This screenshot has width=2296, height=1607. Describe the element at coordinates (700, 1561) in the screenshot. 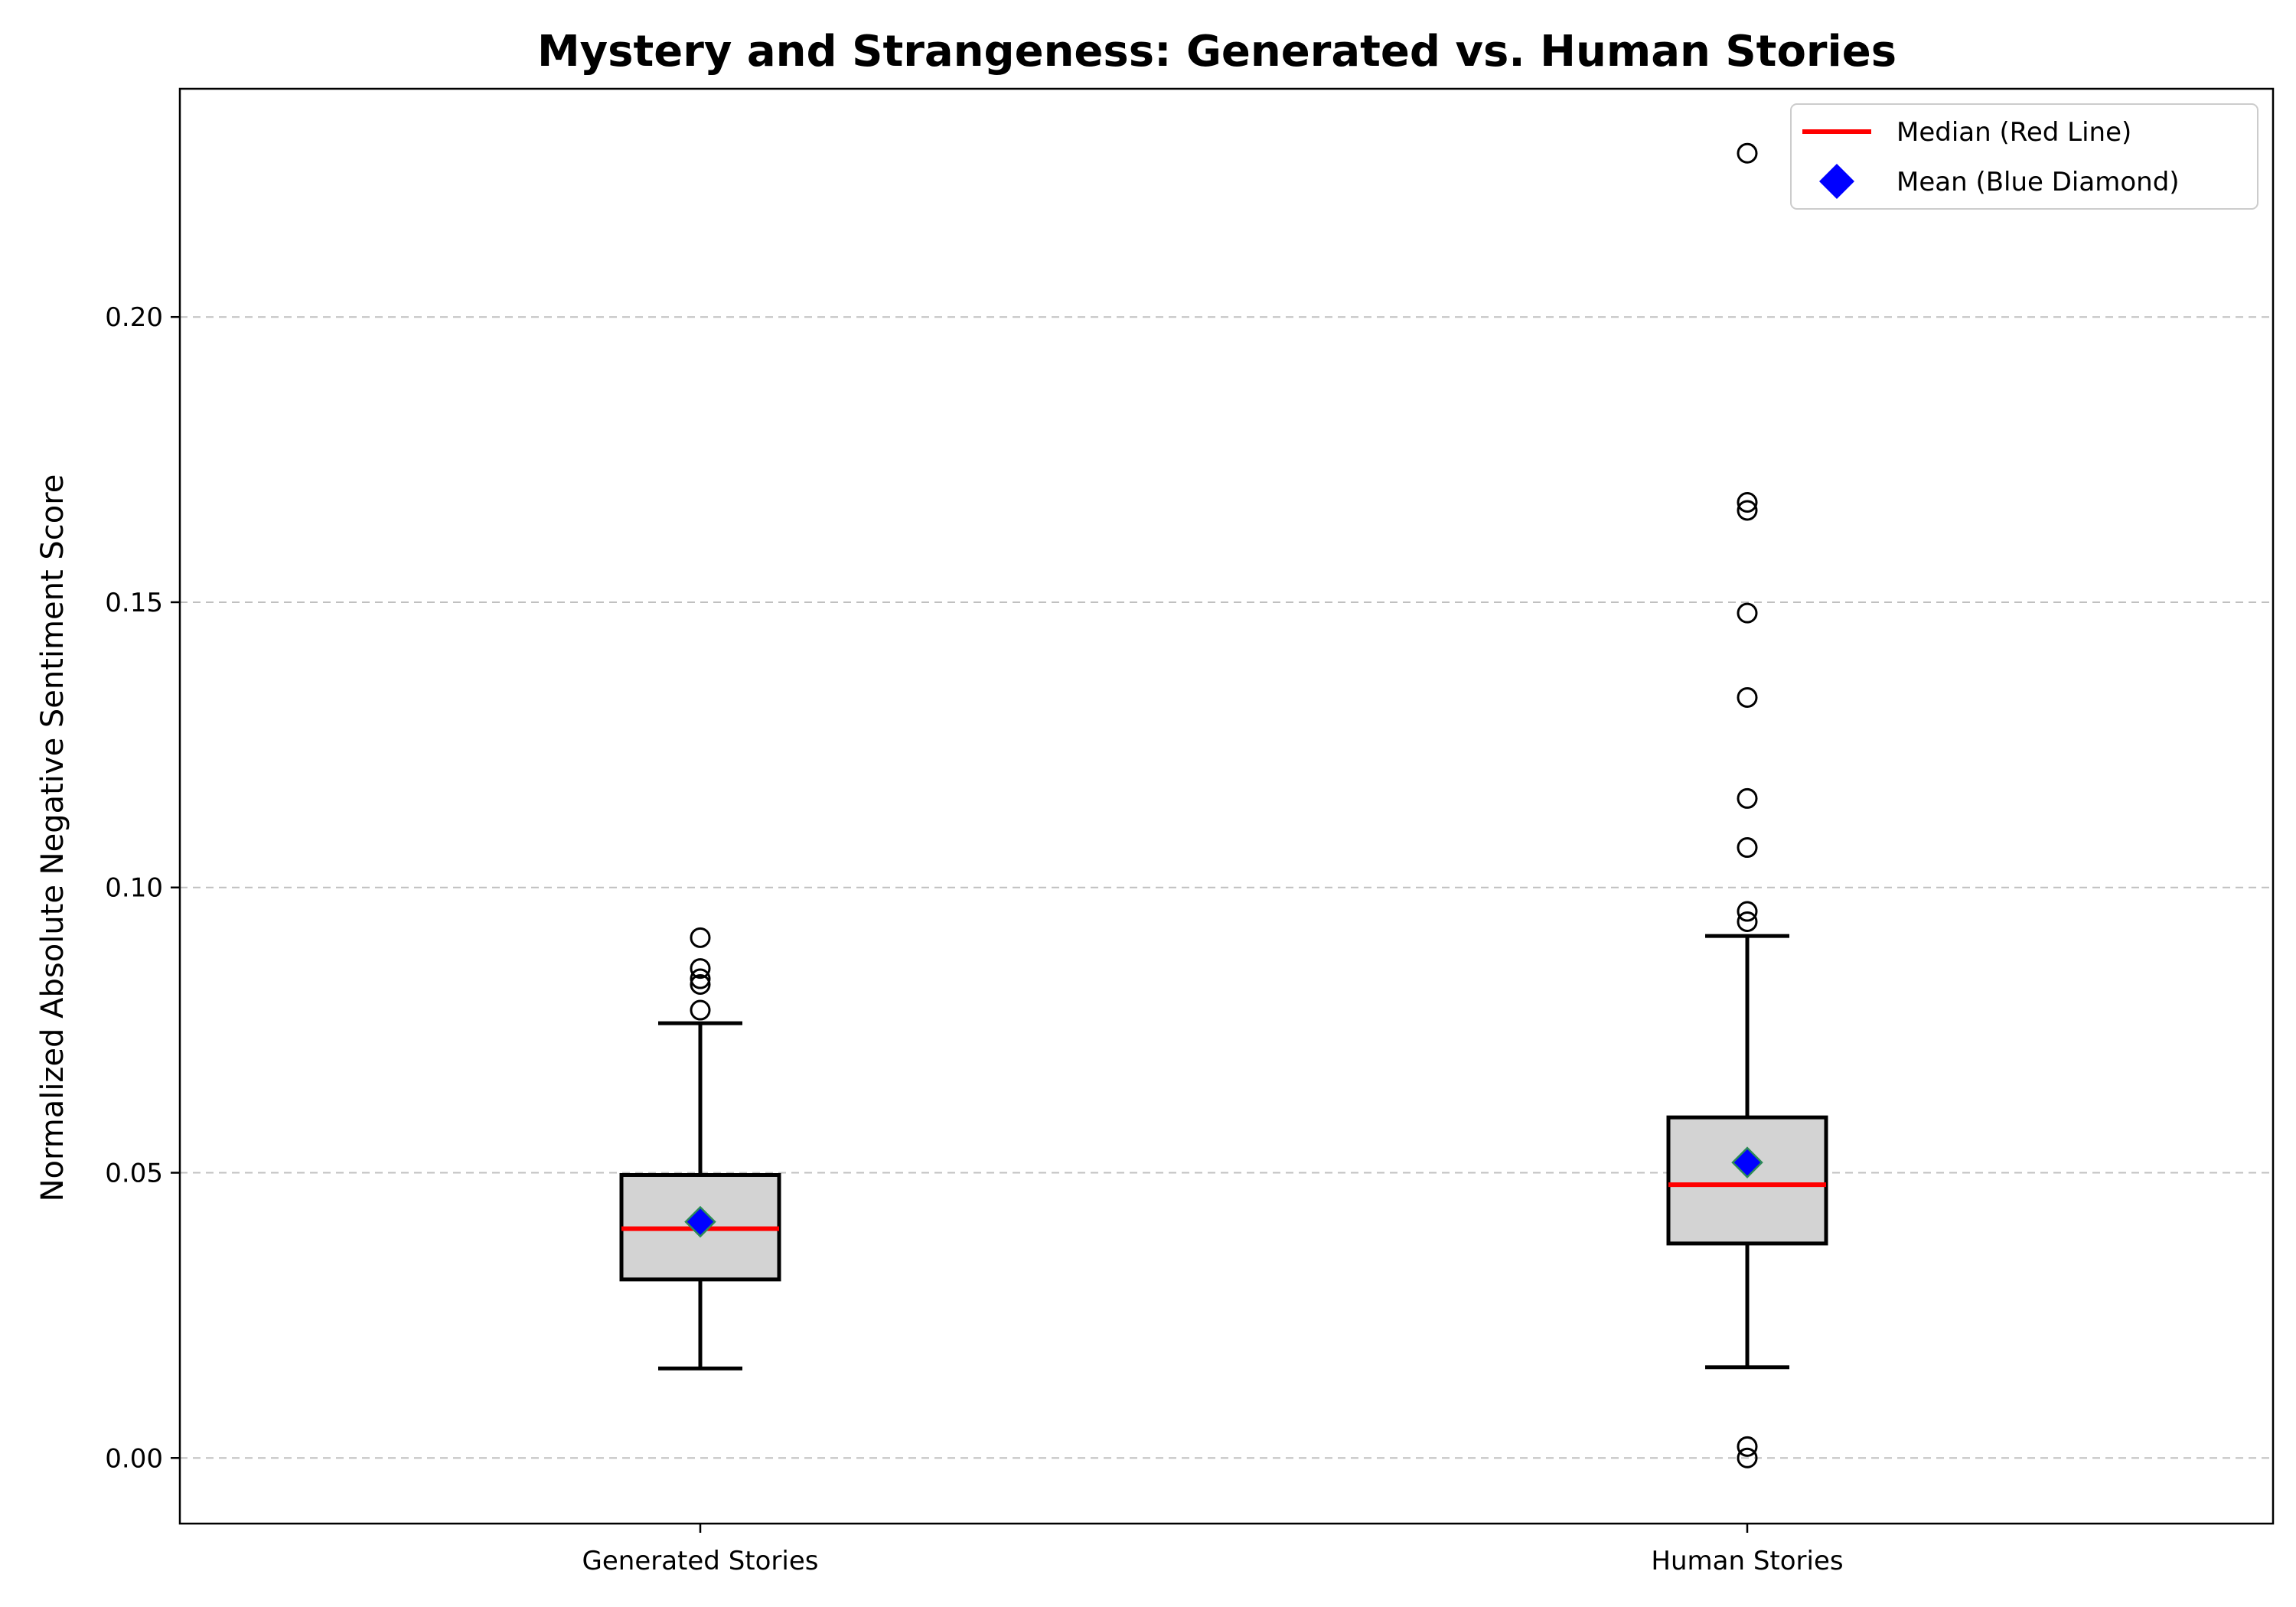

I see `x-tick-label: Generated Stories` at that location.